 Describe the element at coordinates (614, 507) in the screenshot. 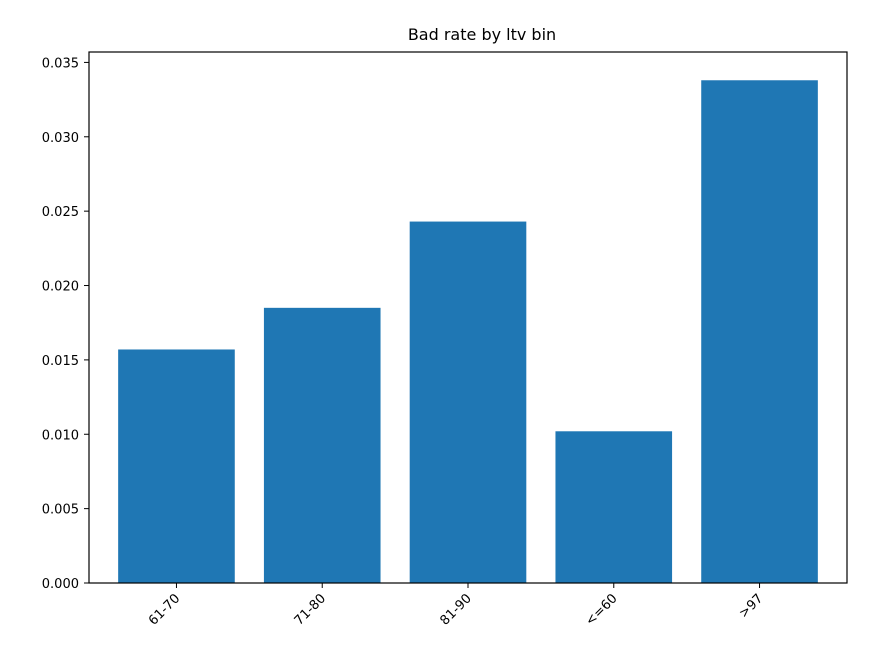

I see `bar-<=60` at that location.